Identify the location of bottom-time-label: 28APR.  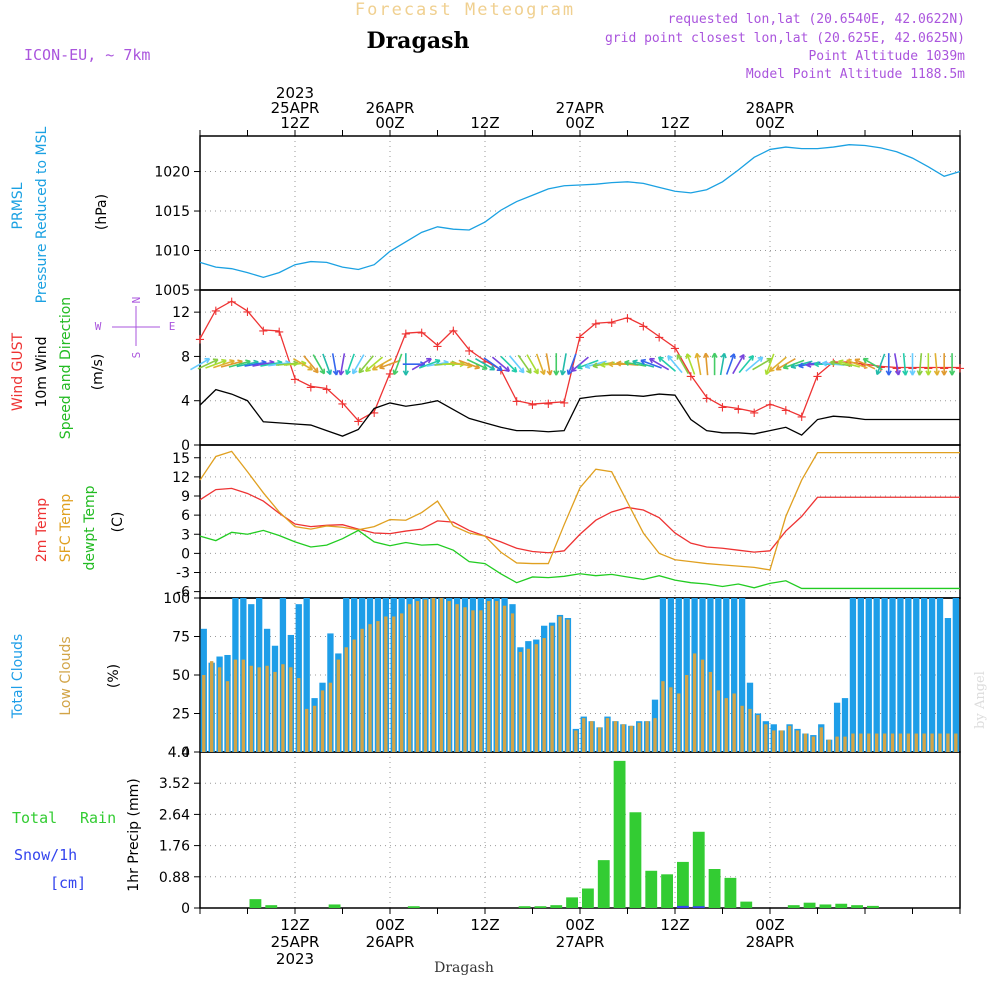
(770, 942).